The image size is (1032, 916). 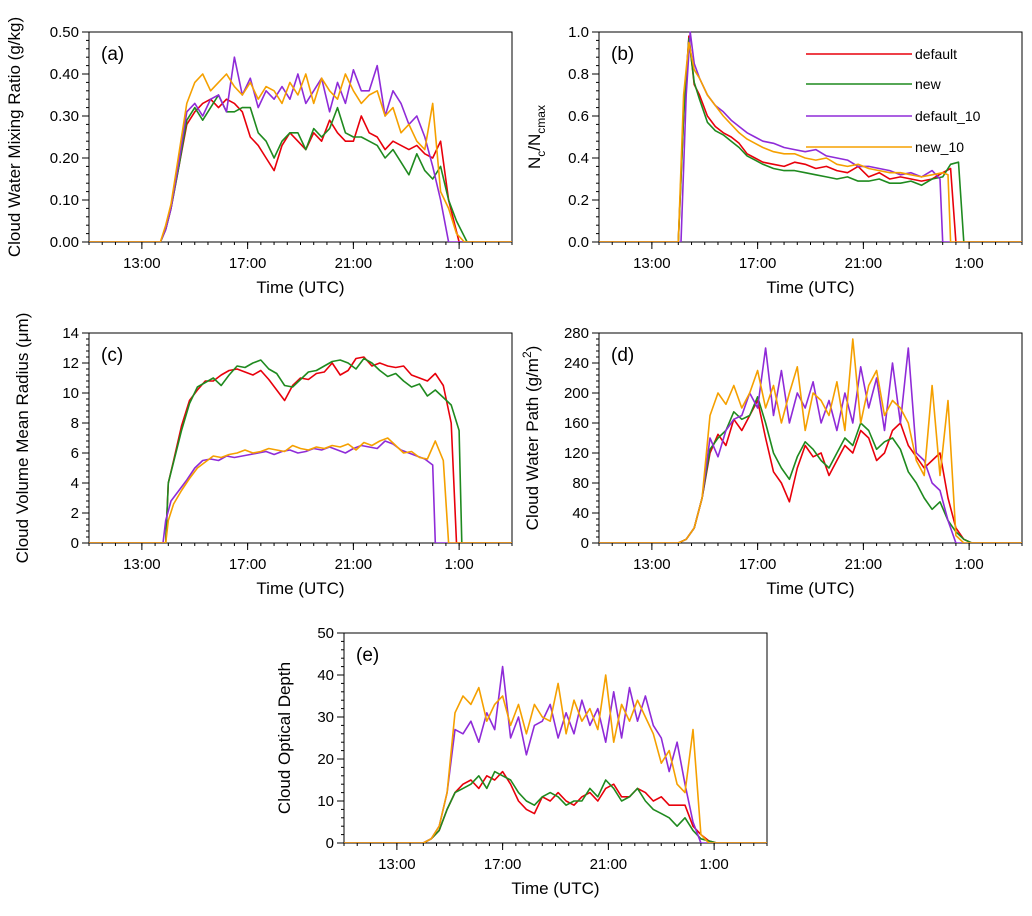 What do you see at coordinates (64, 32) in the screenshot?
I see `y-tick-label: 0.50` at bounding box center [64, 32].